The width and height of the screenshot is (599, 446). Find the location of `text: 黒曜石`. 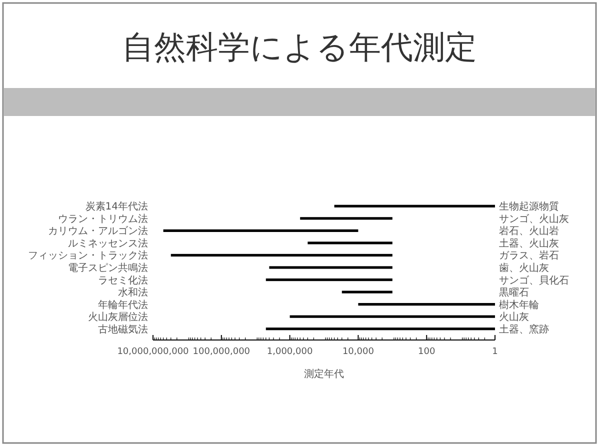

text: 黒曜石 is located at coordinates (514, 292).